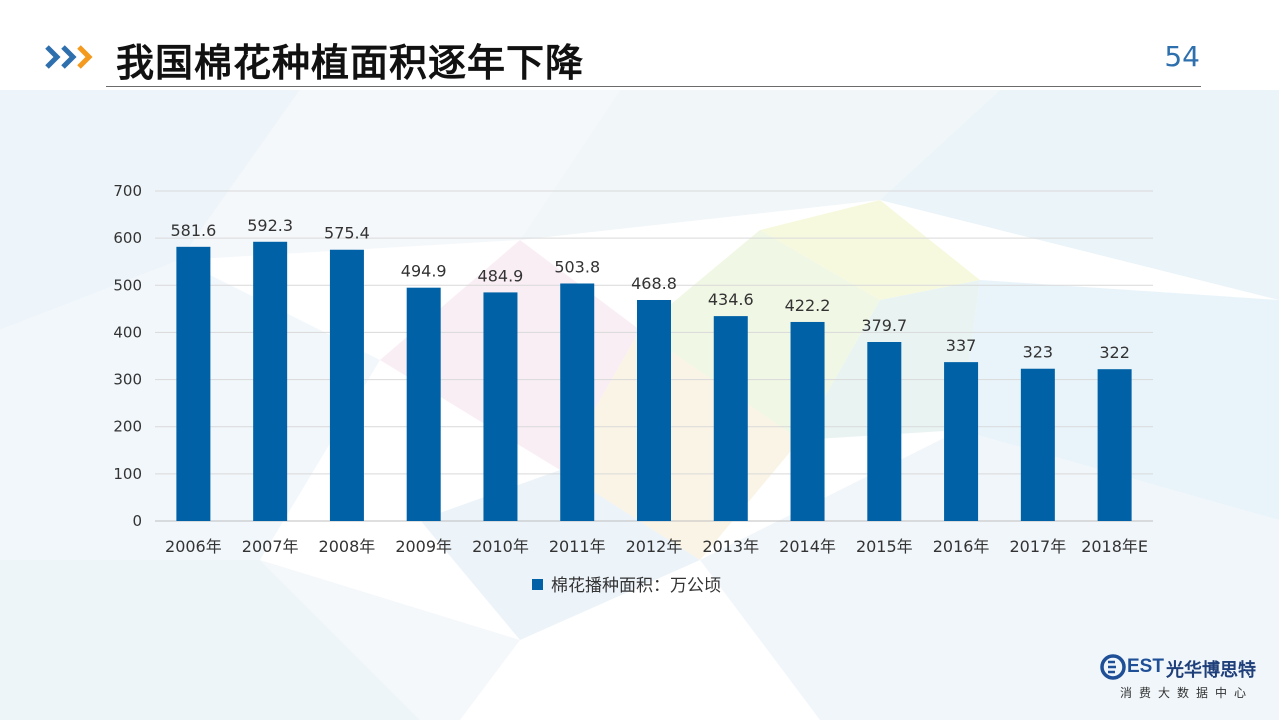 The height and width of the screenshot is (720, 1279). Describe the element at coordinates (731, 299) in the screenshot. I see `data-label: 434.6` at that location.